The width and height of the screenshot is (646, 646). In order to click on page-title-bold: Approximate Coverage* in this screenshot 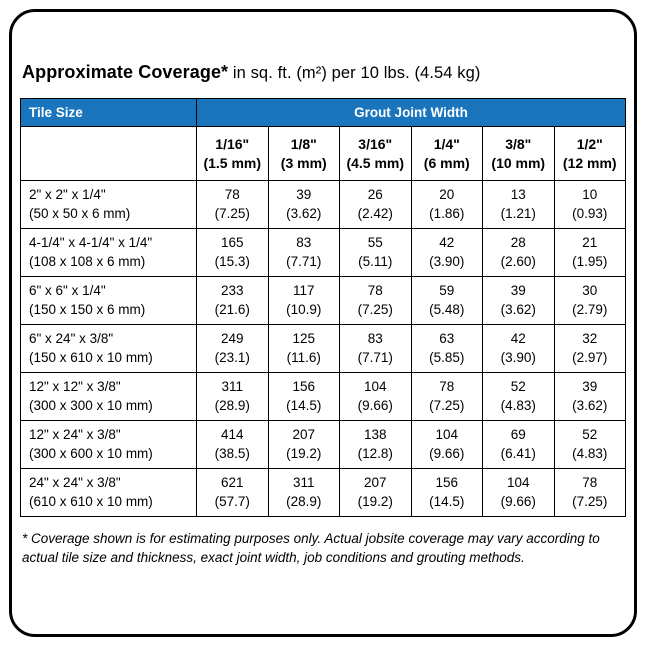, I will do `click(125, 72)`.